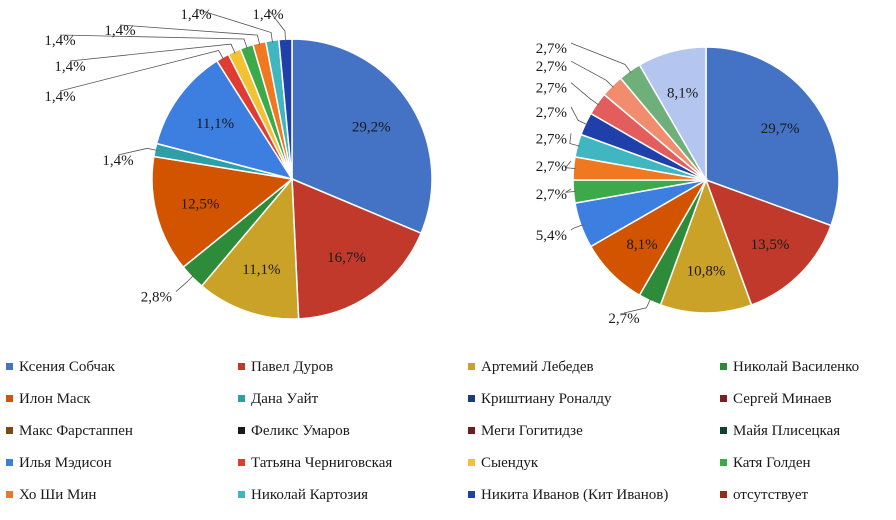 The image size is (896, 520). Describe the element at coordinates (772, 463) in the screenshot. I see `legend-label: Катя Голден` at that location.